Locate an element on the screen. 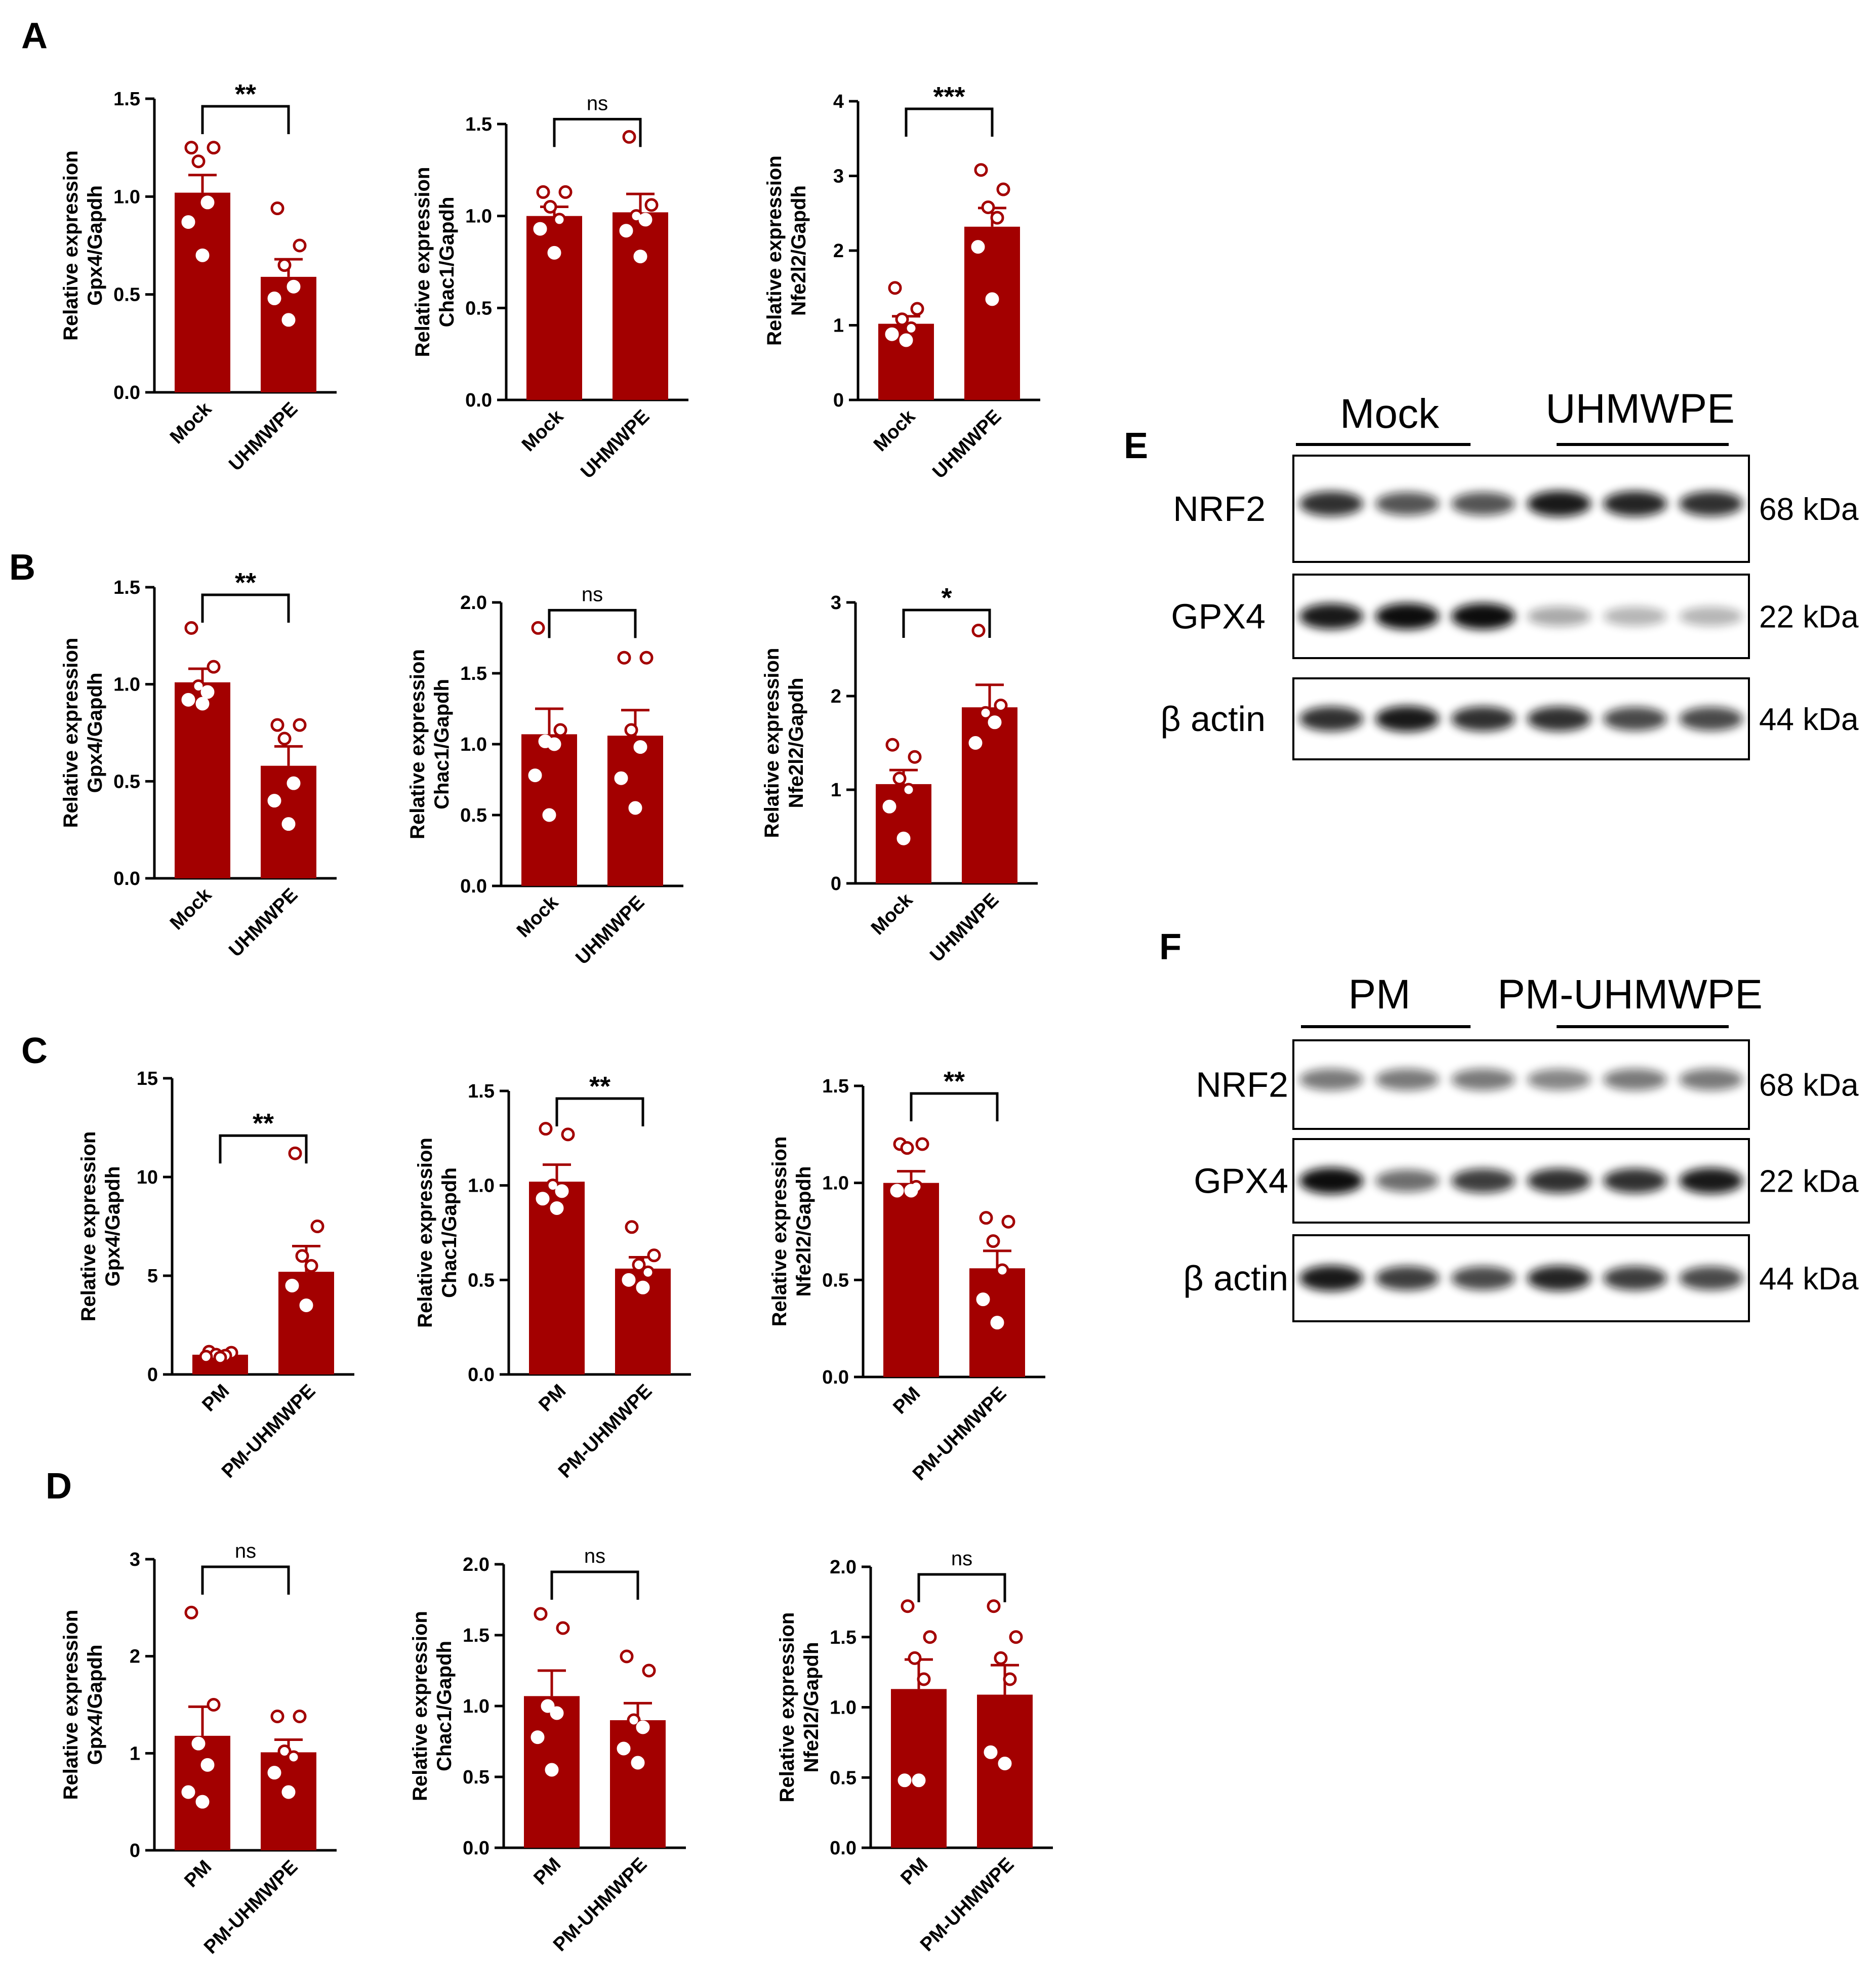  blot-group-label: PM-UHMWPE is located at coordinates (1630, 994).